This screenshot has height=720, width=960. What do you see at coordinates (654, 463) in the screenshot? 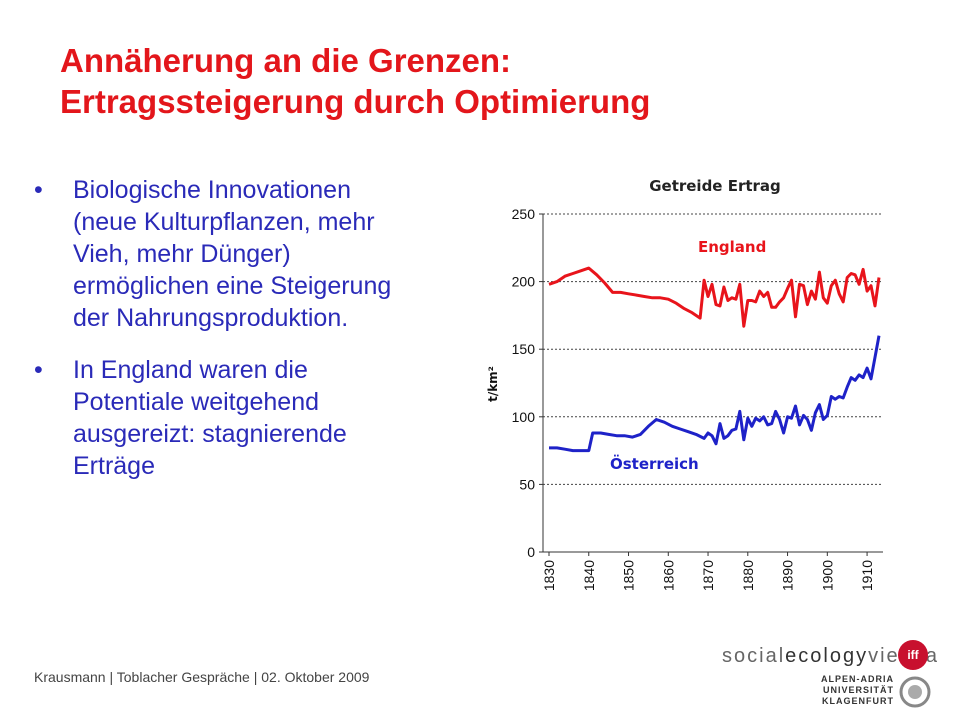
I see `series-label: Österreich` at bounding box center [654, 463].